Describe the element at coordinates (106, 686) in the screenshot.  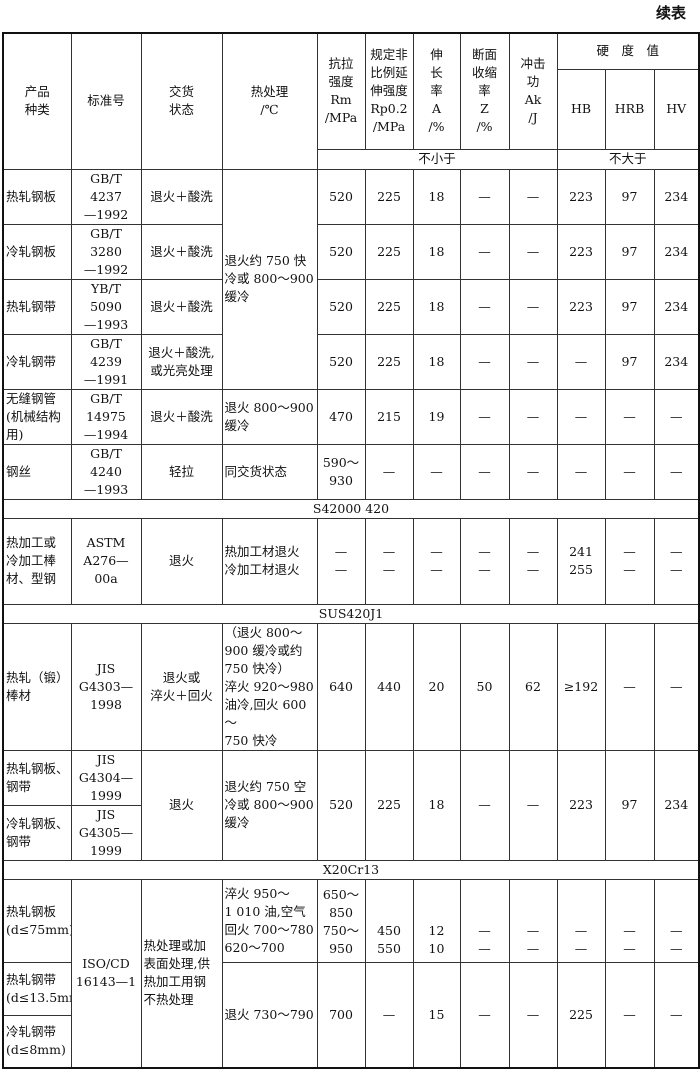
I see `standard-cell: JIS G4303—1998` at that location.